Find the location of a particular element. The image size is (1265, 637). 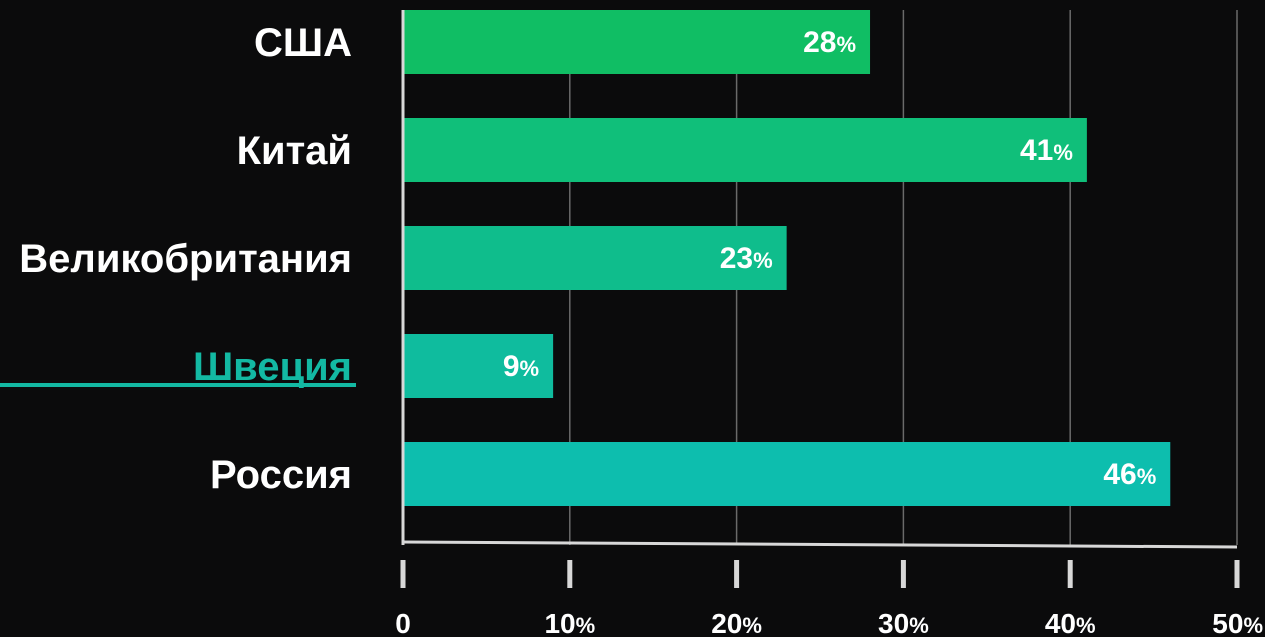

category-label: Китай is located at coordinates (294, 151).